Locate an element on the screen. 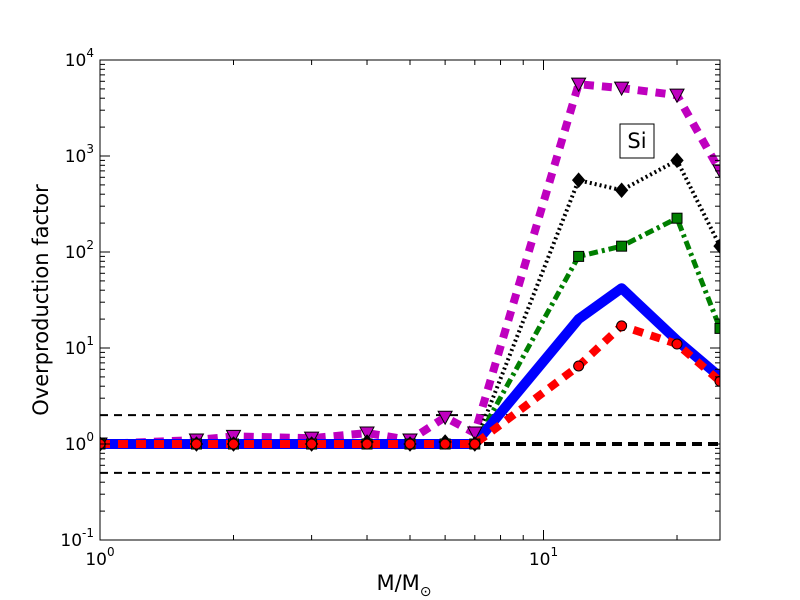  x-axis-label: M/M⊙ is located at coordinates (403, 585).